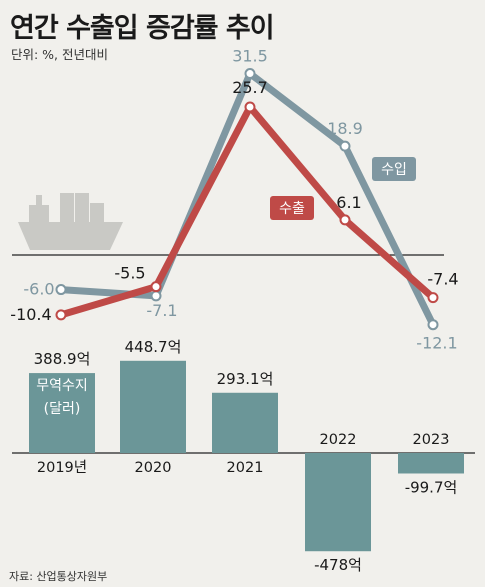 This screenshot has width=485, height=587. I want to click on legend-export: 수출, so click(292, 208).